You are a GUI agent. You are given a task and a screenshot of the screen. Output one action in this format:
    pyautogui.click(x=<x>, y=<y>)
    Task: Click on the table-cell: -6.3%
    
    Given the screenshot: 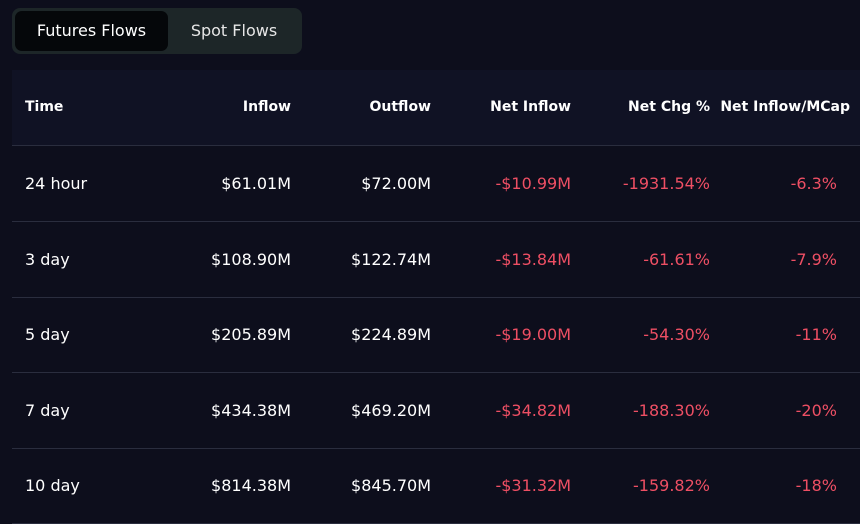 What is the action you would take?
    pyautogui.click(x=813, y=183)
    